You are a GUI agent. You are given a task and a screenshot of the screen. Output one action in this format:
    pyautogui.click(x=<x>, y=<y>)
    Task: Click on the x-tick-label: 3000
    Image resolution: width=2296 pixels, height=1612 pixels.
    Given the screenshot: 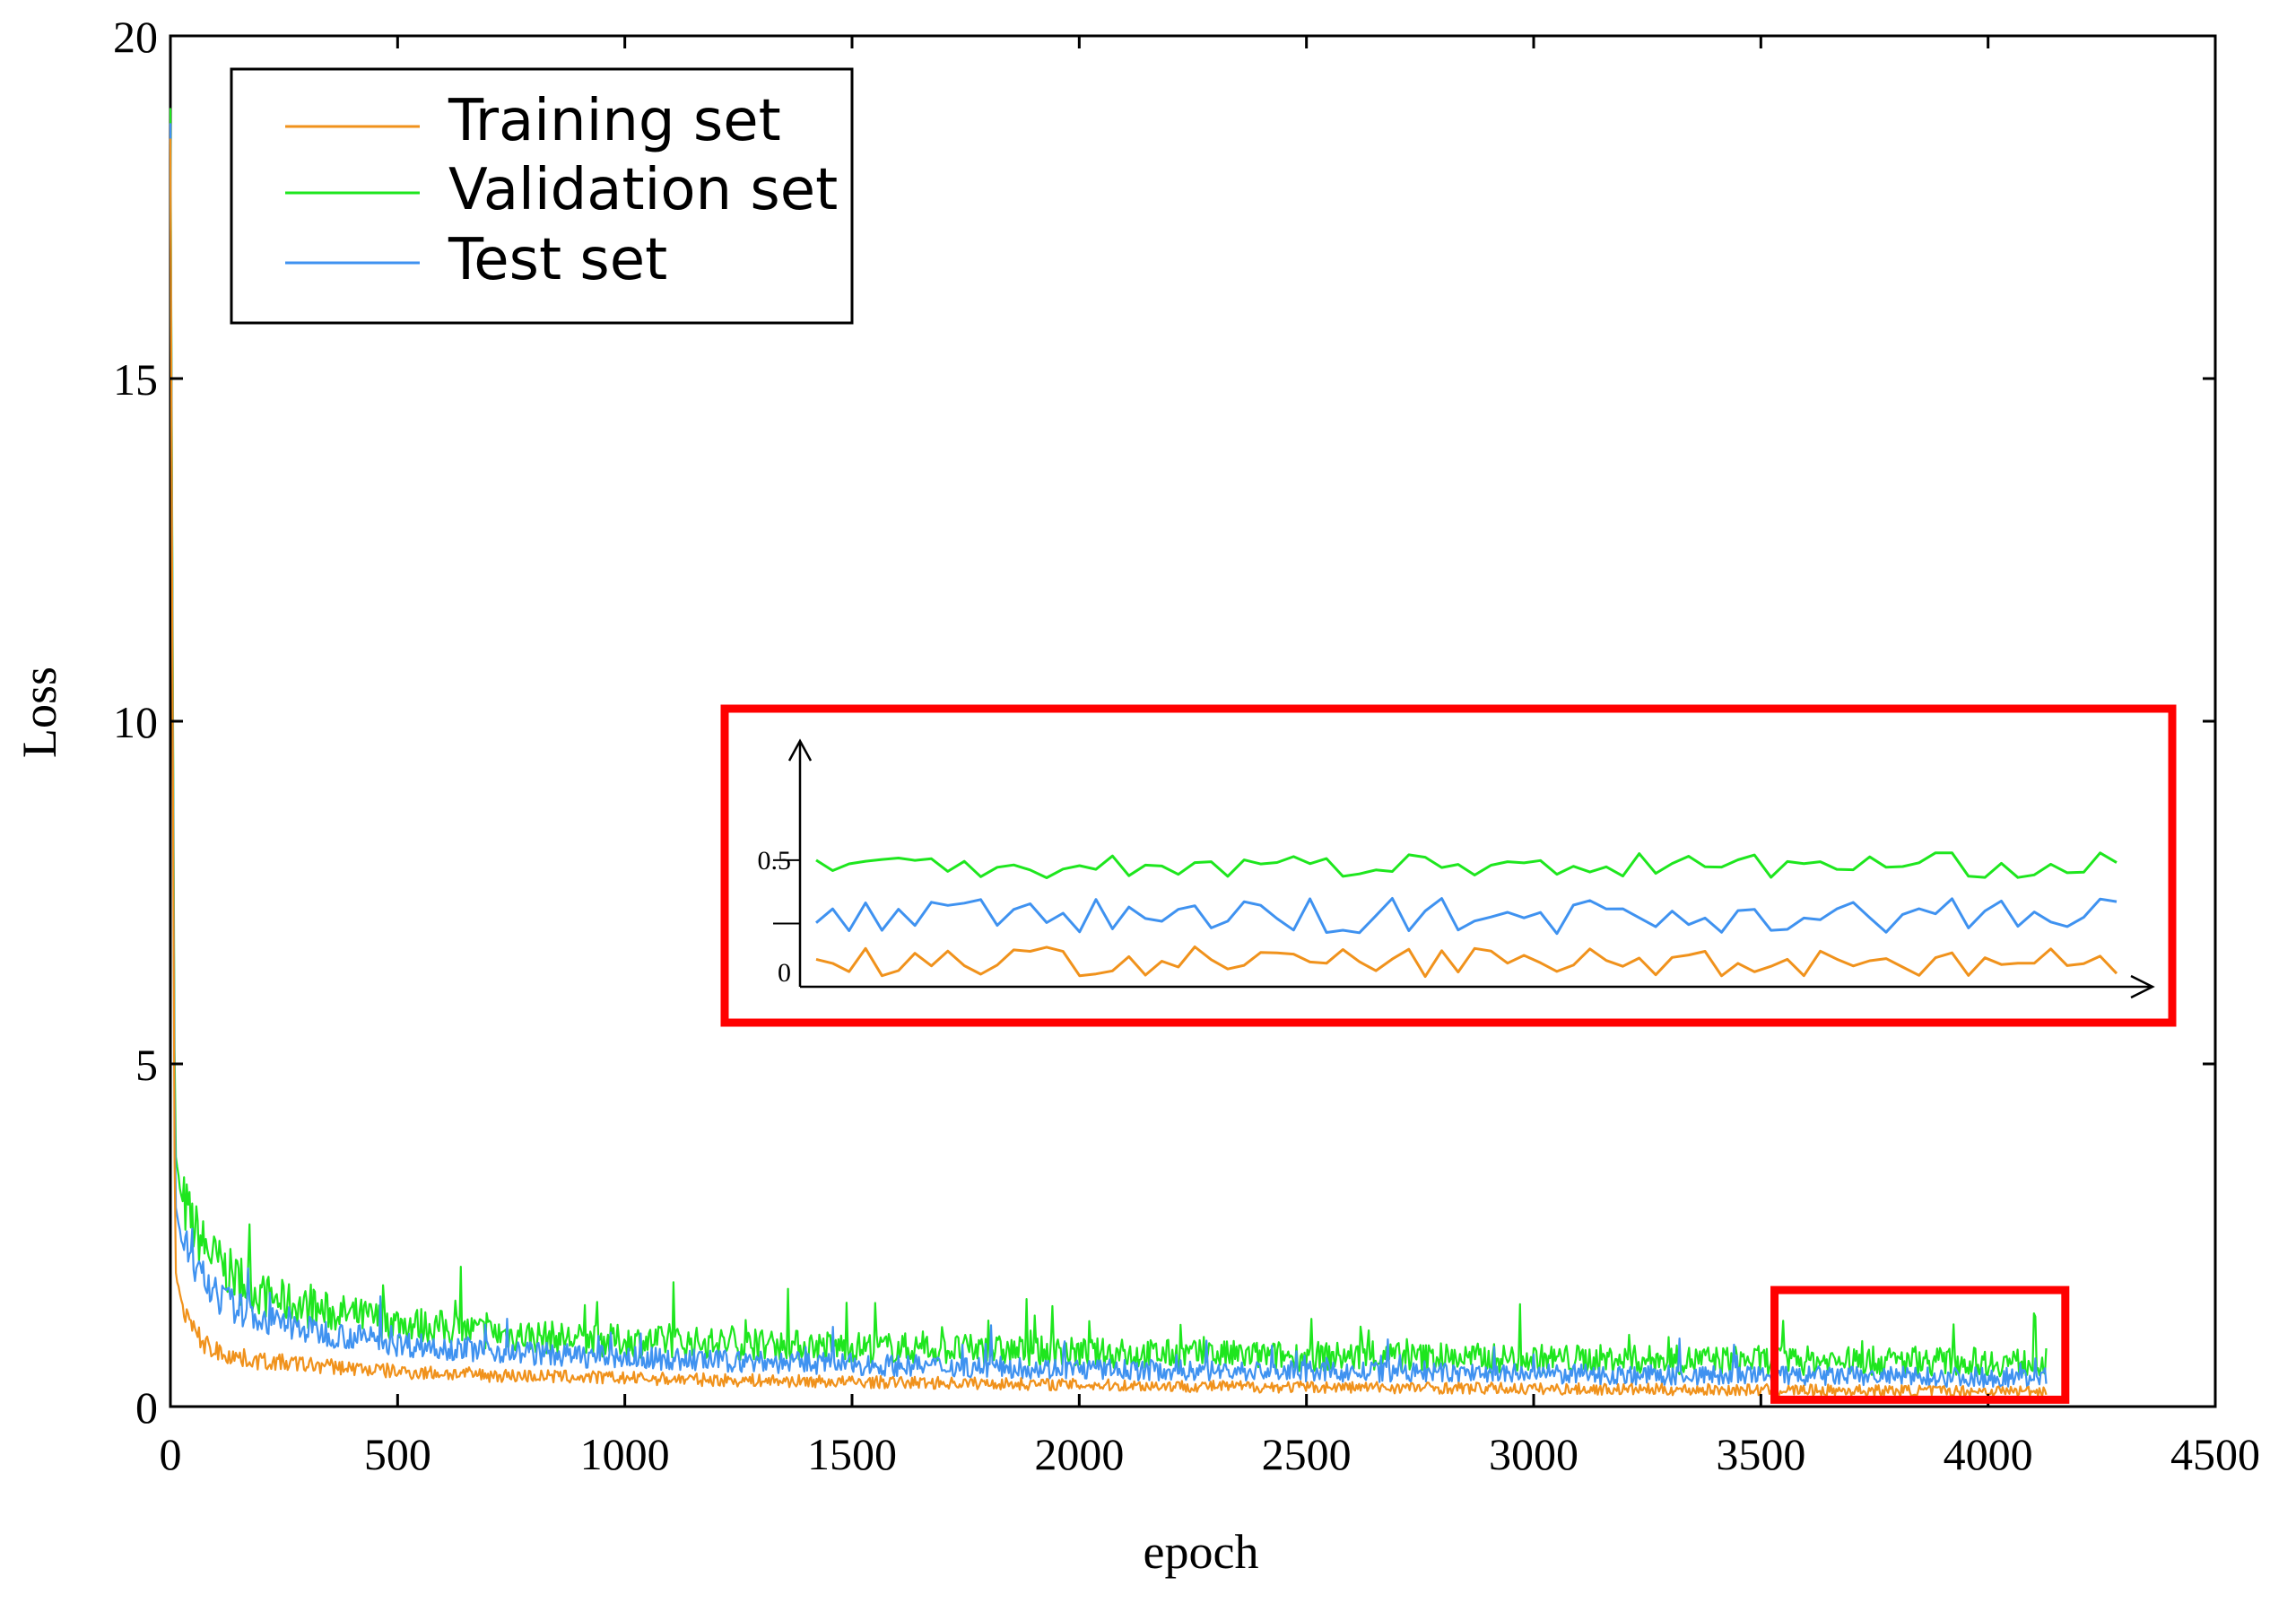 What is the action you would take?
    pyautogui.click(x=1533, y=1454)
    